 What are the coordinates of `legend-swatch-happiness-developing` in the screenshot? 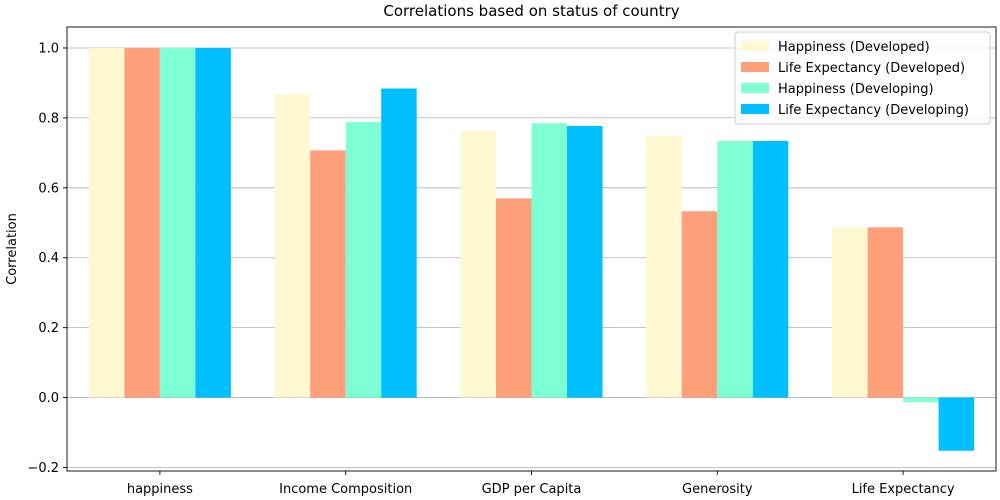 It's located at (755, 88).